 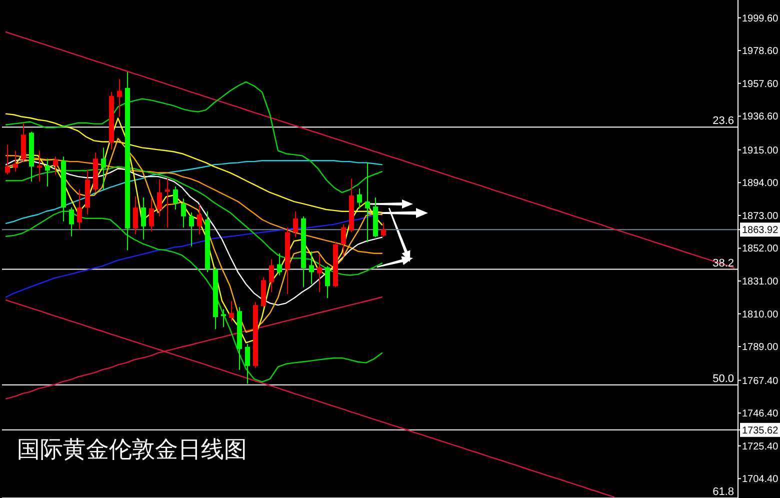 I want to click on y-tick-label: 1725.40, so click(x=760, y=446).